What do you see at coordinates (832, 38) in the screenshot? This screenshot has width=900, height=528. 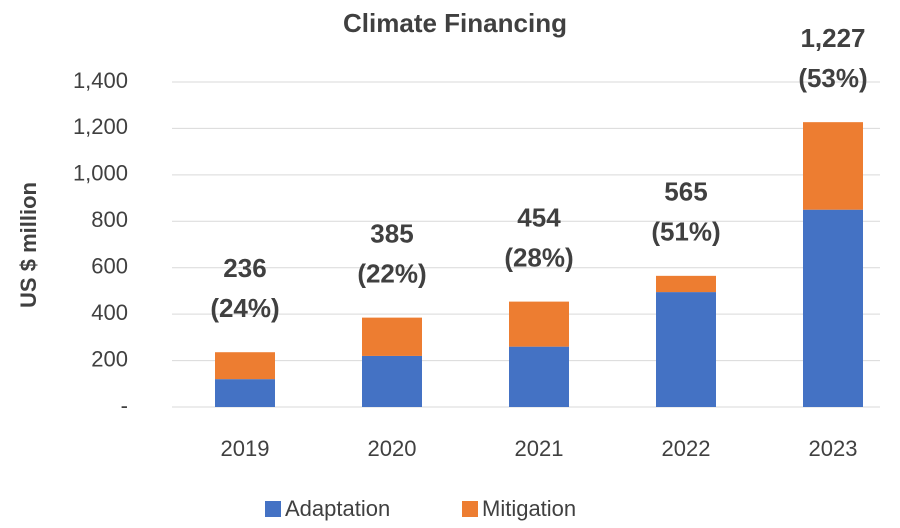 I see `total-label: 1,227` at bounding box center [832, 38].